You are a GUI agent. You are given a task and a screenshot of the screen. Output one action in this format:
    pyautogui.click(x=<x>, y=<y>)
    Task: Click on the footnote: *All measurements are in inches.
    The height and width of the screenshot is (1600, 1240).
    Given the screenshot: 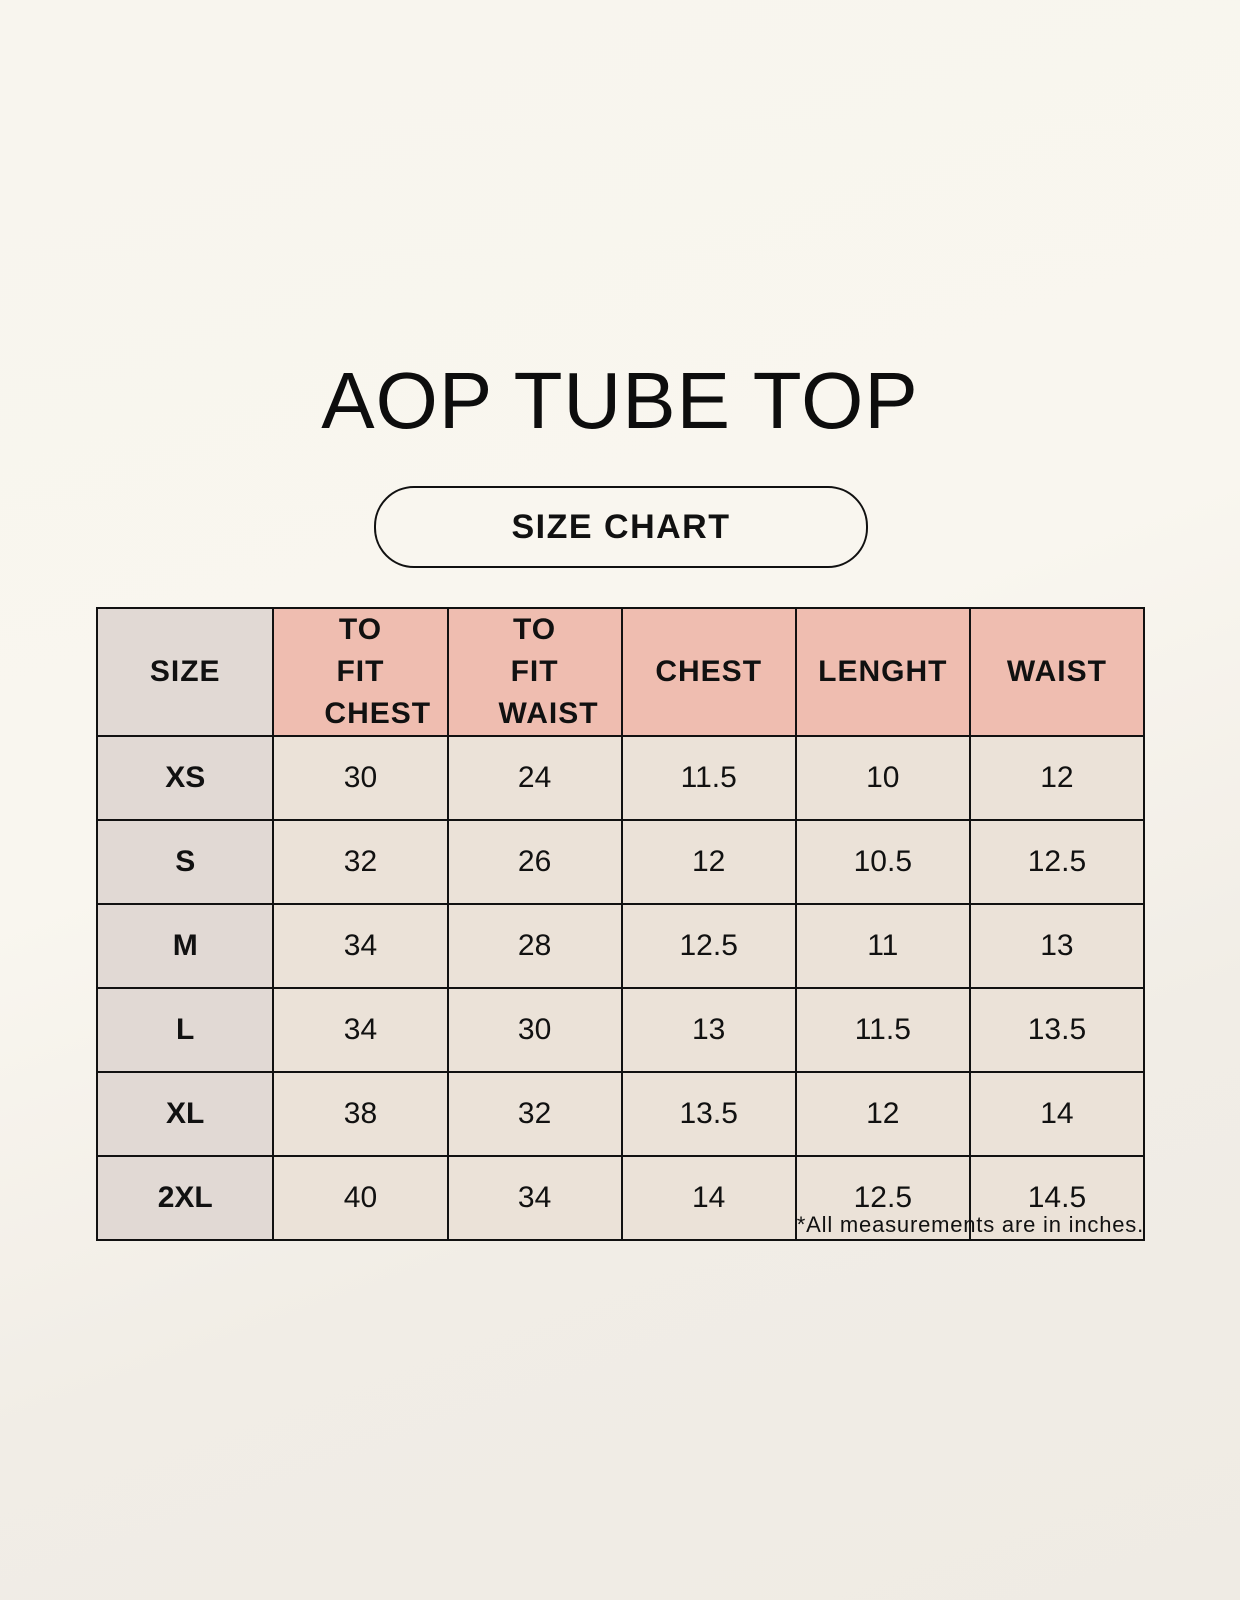 What is the action you would take?
    pyautogui.click(x=970, y=1224)
    